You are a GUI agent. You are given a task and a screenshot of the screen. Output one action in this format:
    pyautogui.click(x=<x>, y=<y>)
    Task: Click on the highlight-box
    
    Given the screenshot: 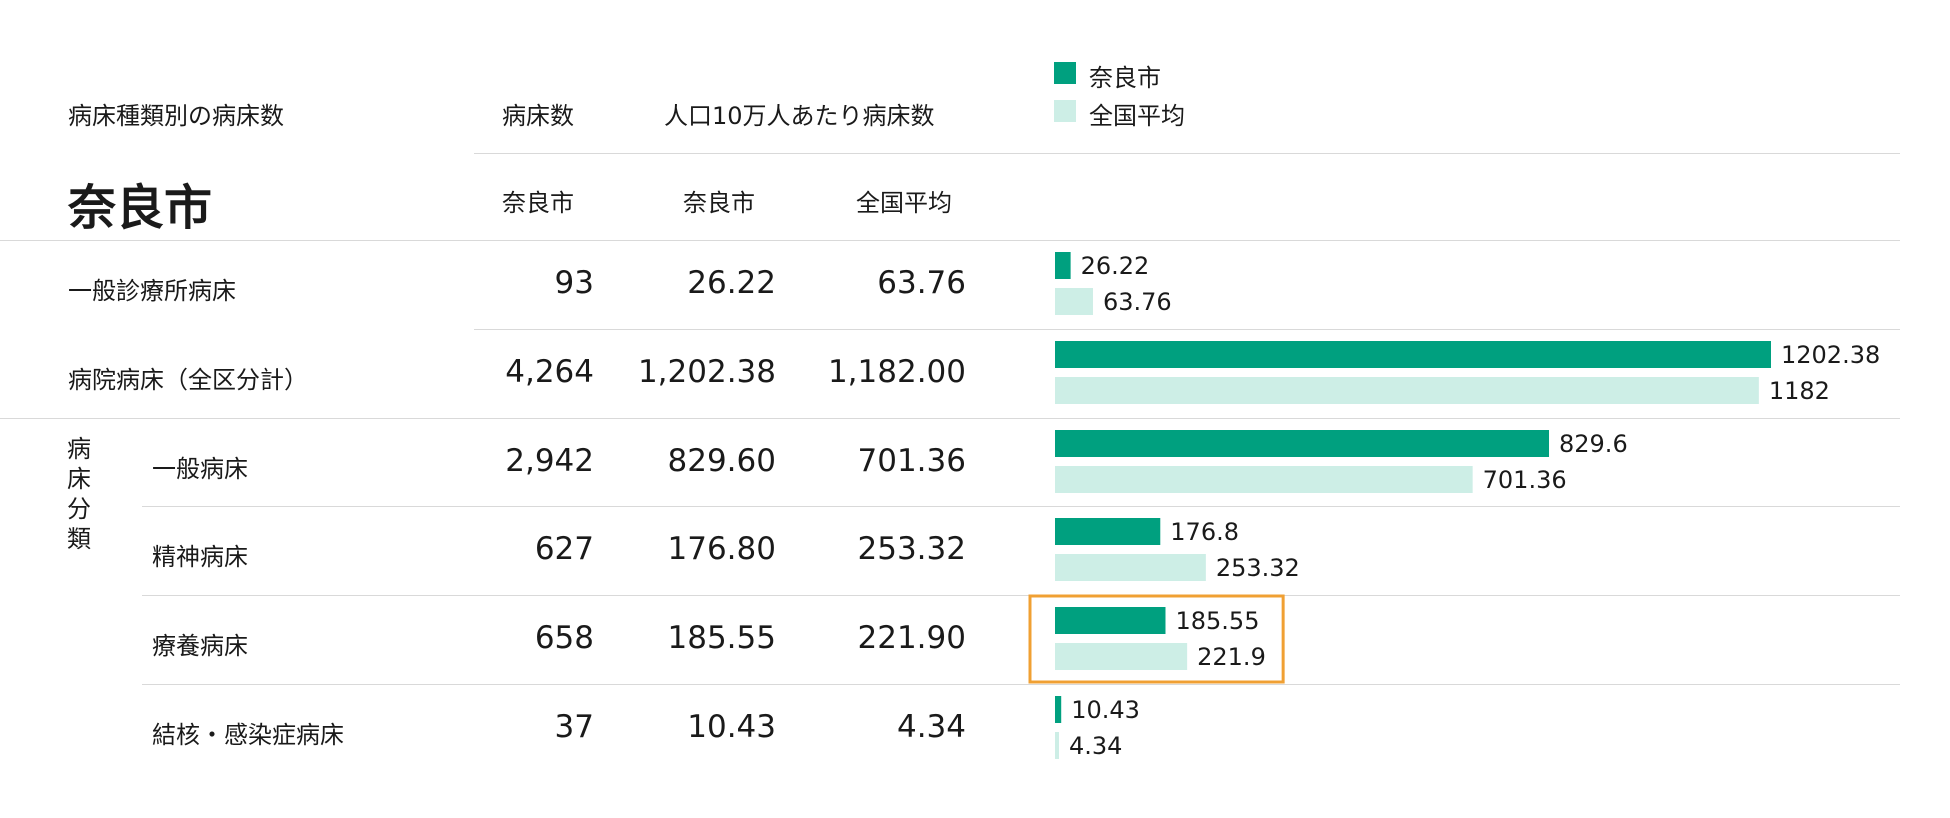 What is the action you would take?
    pyautogui.click(x=1156, y=639)
    